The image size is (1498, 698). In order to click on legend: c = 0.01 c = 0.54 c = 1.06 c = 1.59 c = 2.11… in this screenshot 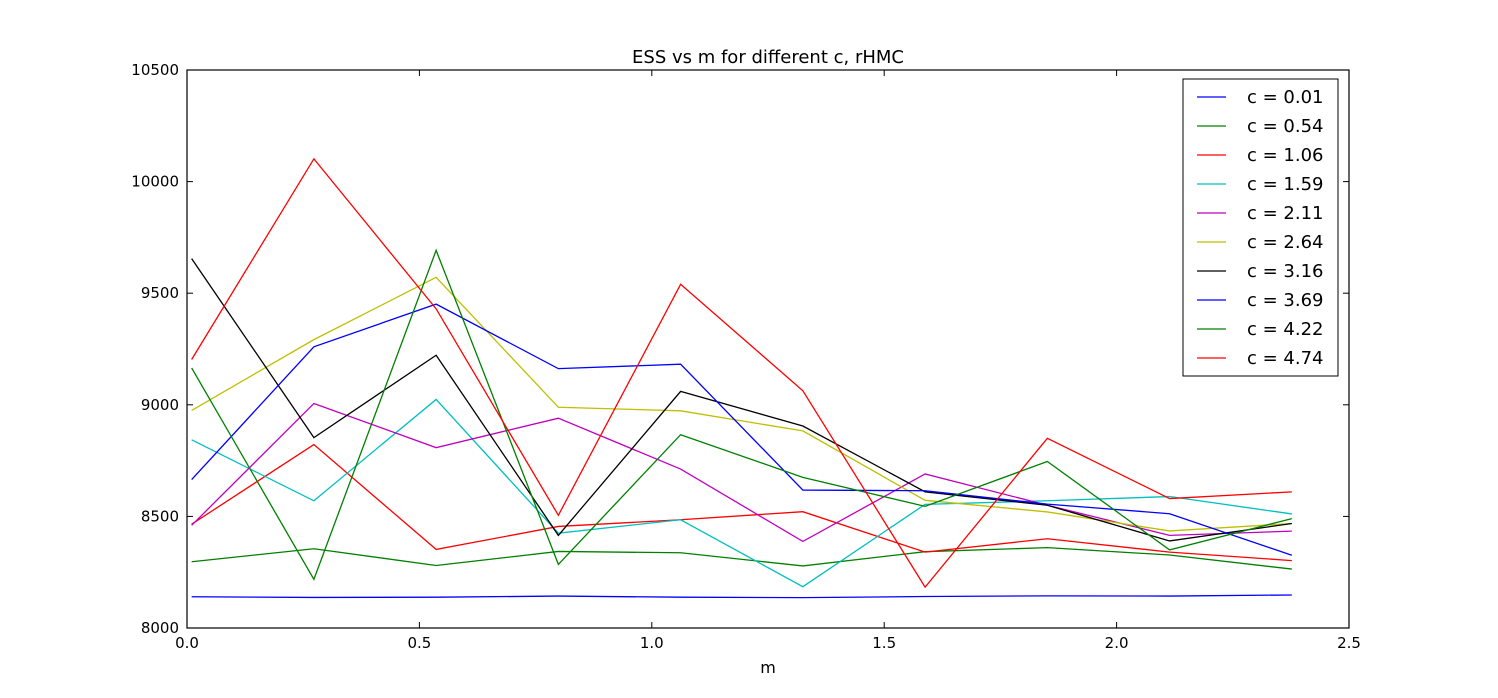, I will do `click(1260, 227)`.